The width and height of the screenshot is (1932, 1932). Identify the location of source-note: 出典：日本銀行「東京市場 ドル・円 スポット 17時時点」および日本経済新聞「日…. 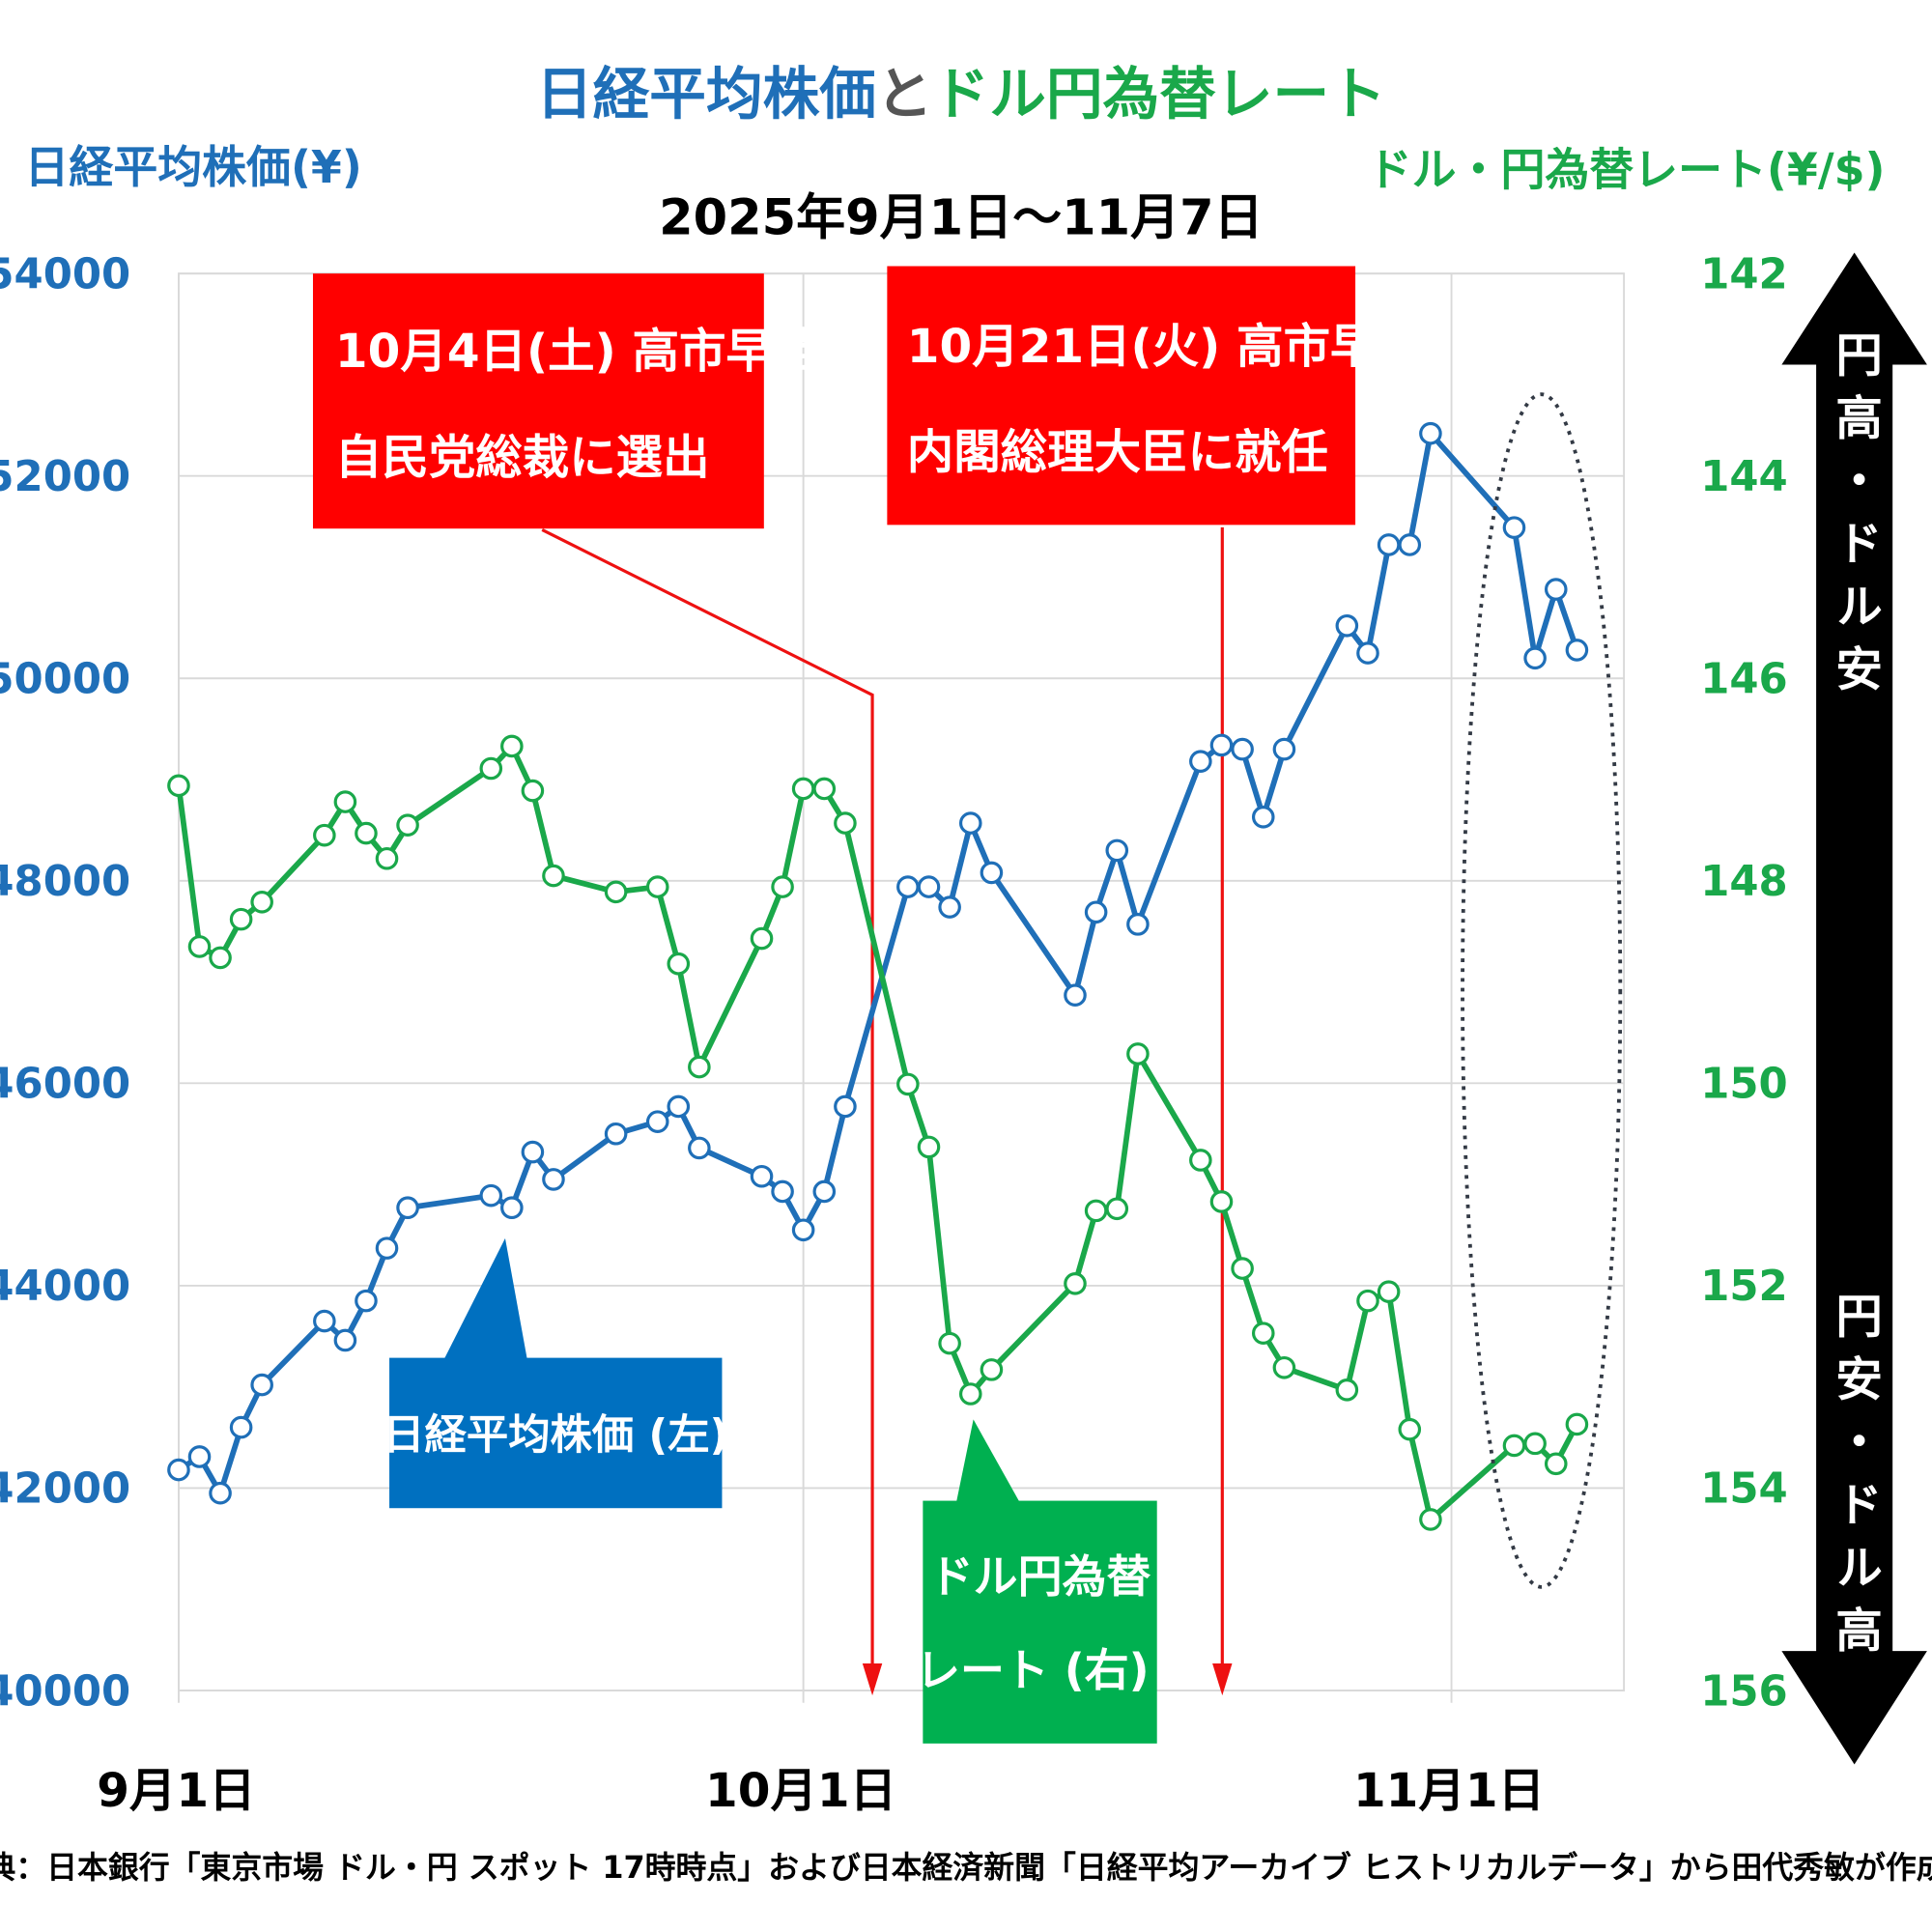
(966, 1867).